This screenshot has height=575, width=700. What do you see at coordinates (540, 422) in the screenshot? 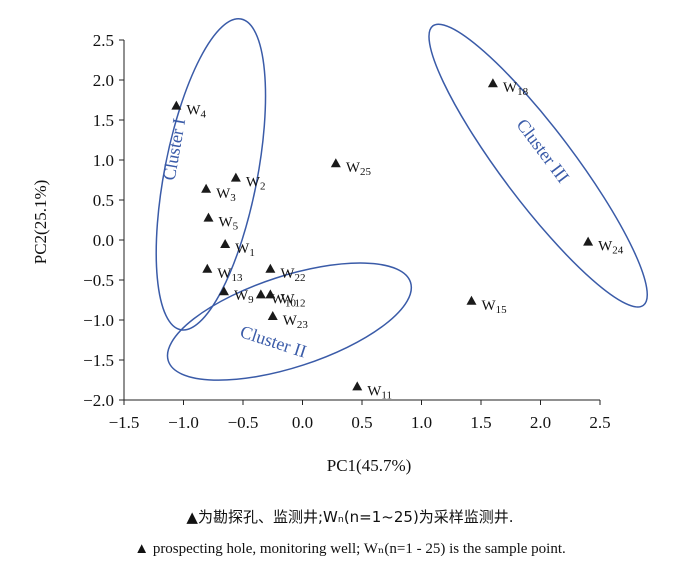
I see `x-tick-label: 2.0` at bounding box center [540, 422].